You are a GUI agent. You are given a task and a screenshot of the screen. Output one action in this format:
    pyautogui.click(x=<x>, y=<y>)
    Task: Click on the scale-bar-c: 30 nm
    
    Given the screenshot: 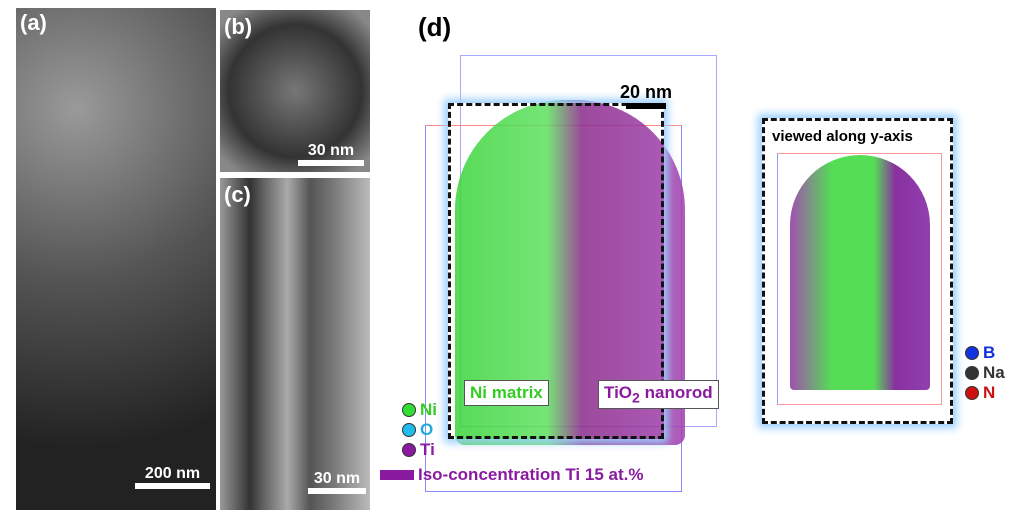 What is the action you would take?
    pyautogui.click(x=337, y=482)
    